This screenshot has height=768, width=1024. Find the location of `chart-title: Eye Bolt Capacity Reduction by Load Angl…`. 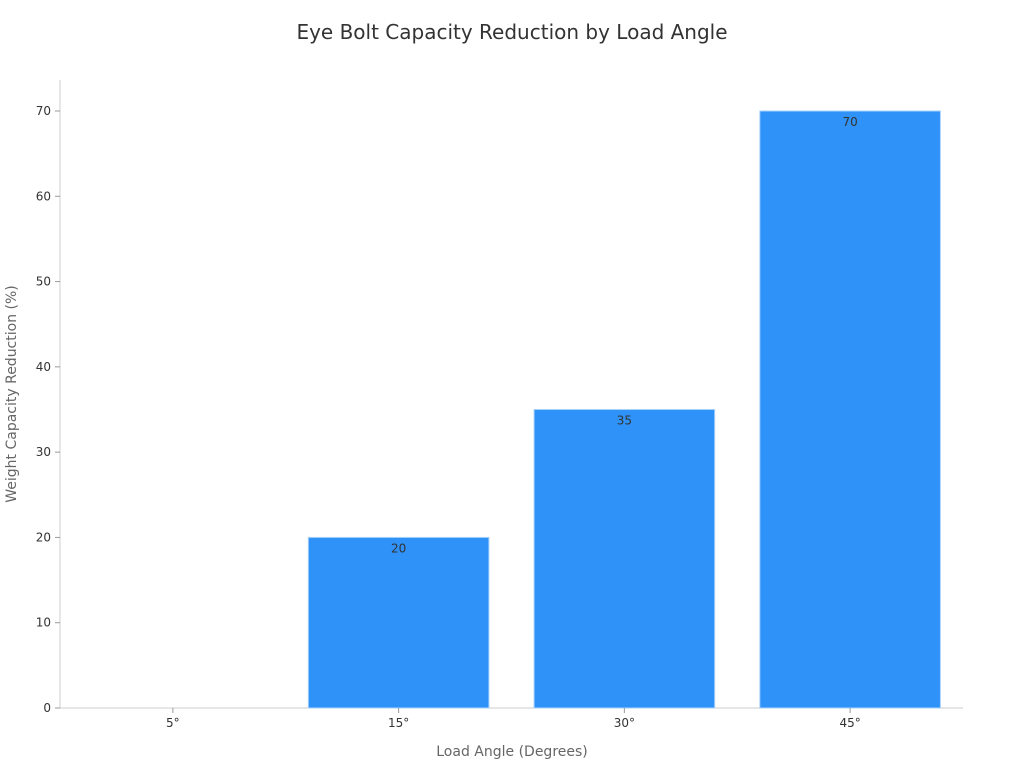

chart-title: Eye Bolt Capacity Reduction by Load Angl… is located at coordinates (512, 32).